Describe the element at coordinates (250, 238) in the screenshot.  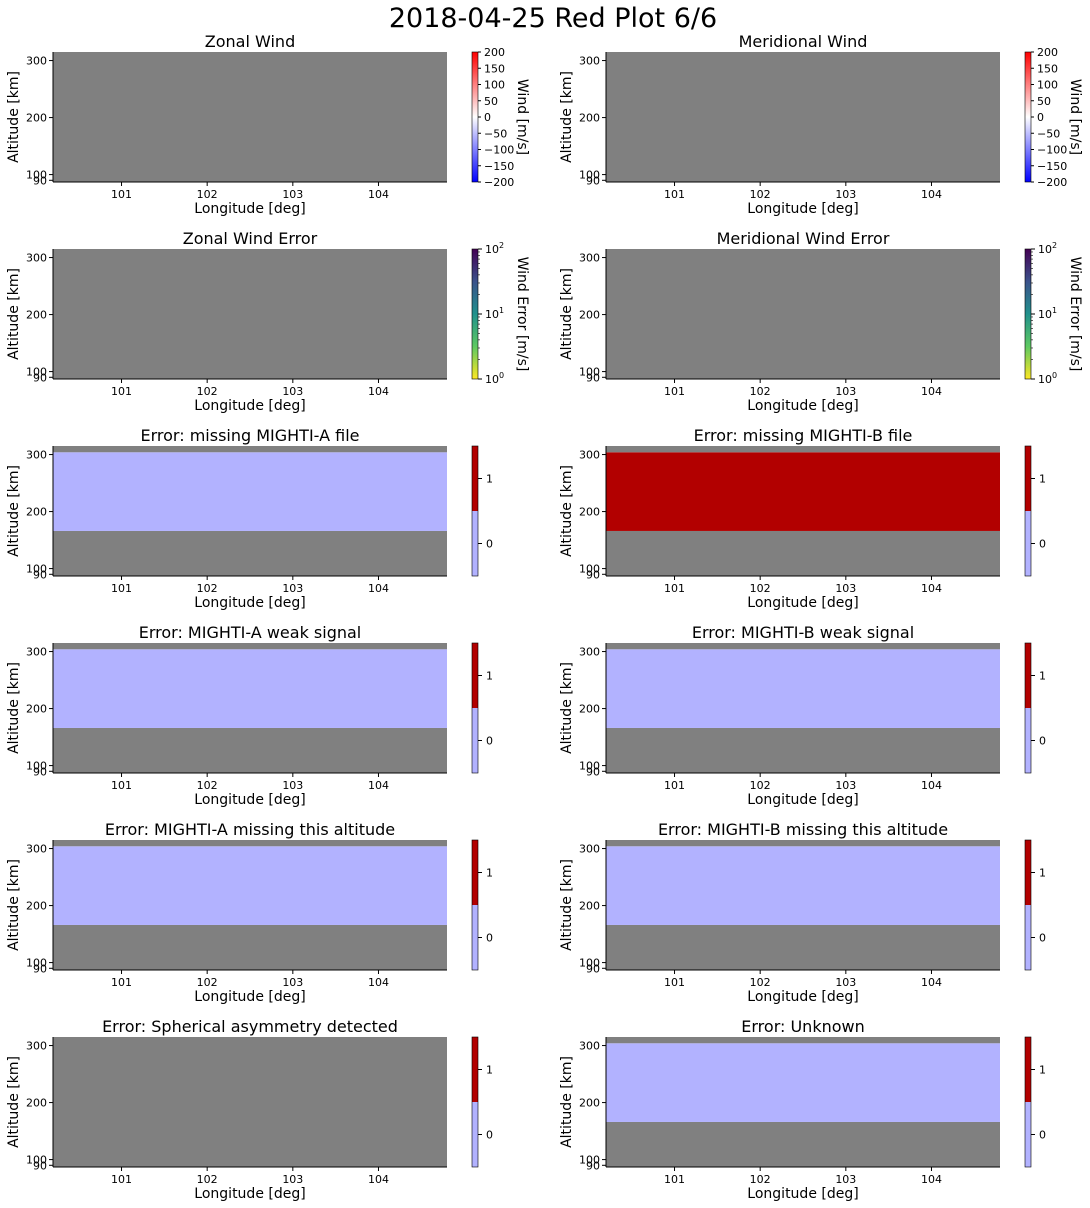
I see `panel-title: Zonal Wind Error` at that location.